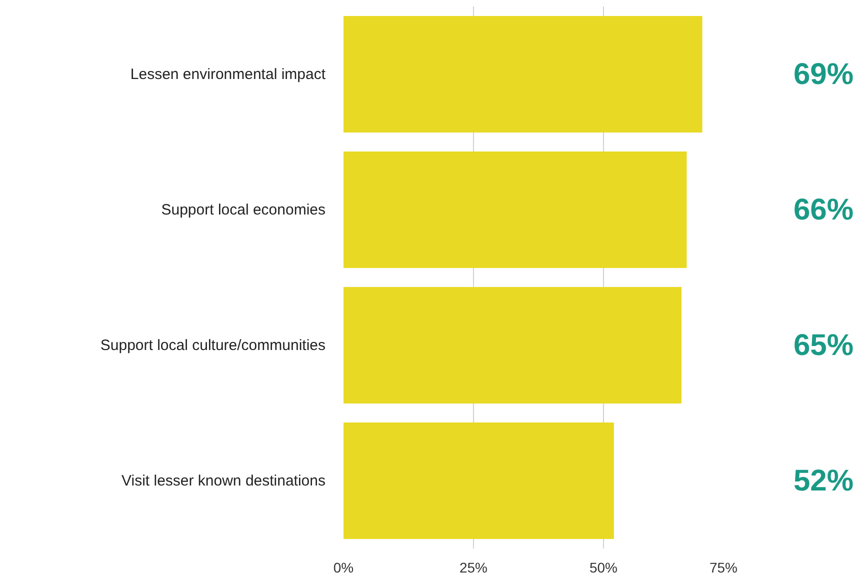 The height and width of the screenshot is (578, 857). Describe the element at coordinates (723, 568) in the screenshot. I see `x-tick-label: 75%` at that location.